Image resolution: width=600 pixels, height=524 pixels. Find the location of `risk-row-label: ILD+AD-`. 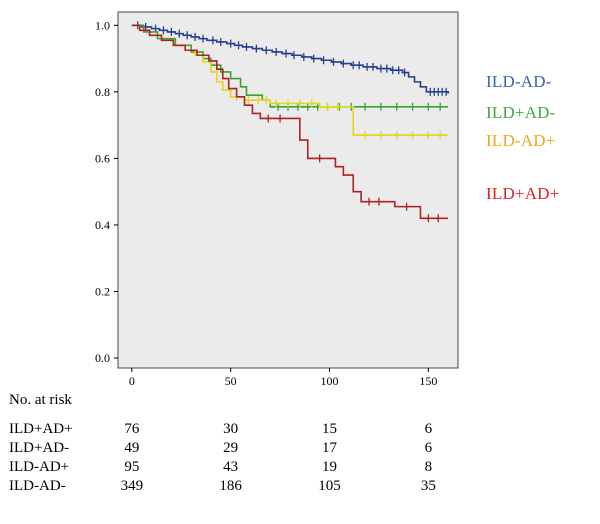

risk-row-label: ILD+AD- is located at coordinates (39, 448).